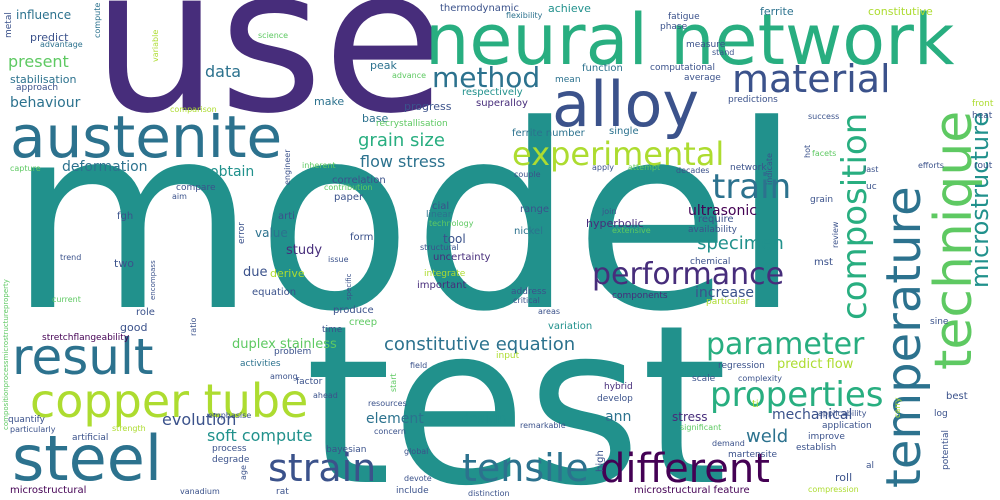 This screenshot has width=1000, height=500. Describe the element at coordinates (105, 167) in the screenshot. I see `word-deformation: deformation` at that location.